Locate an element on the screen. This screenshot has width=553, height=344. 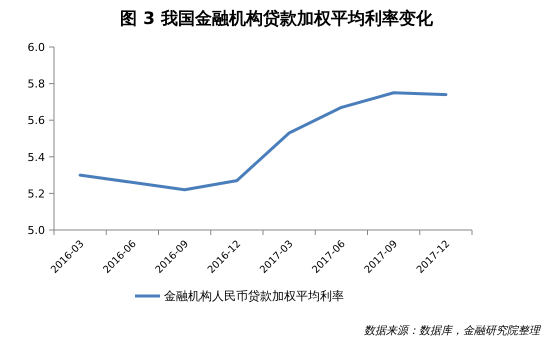
y-tick-label: 5.2 is located at coordinates (36, 193).